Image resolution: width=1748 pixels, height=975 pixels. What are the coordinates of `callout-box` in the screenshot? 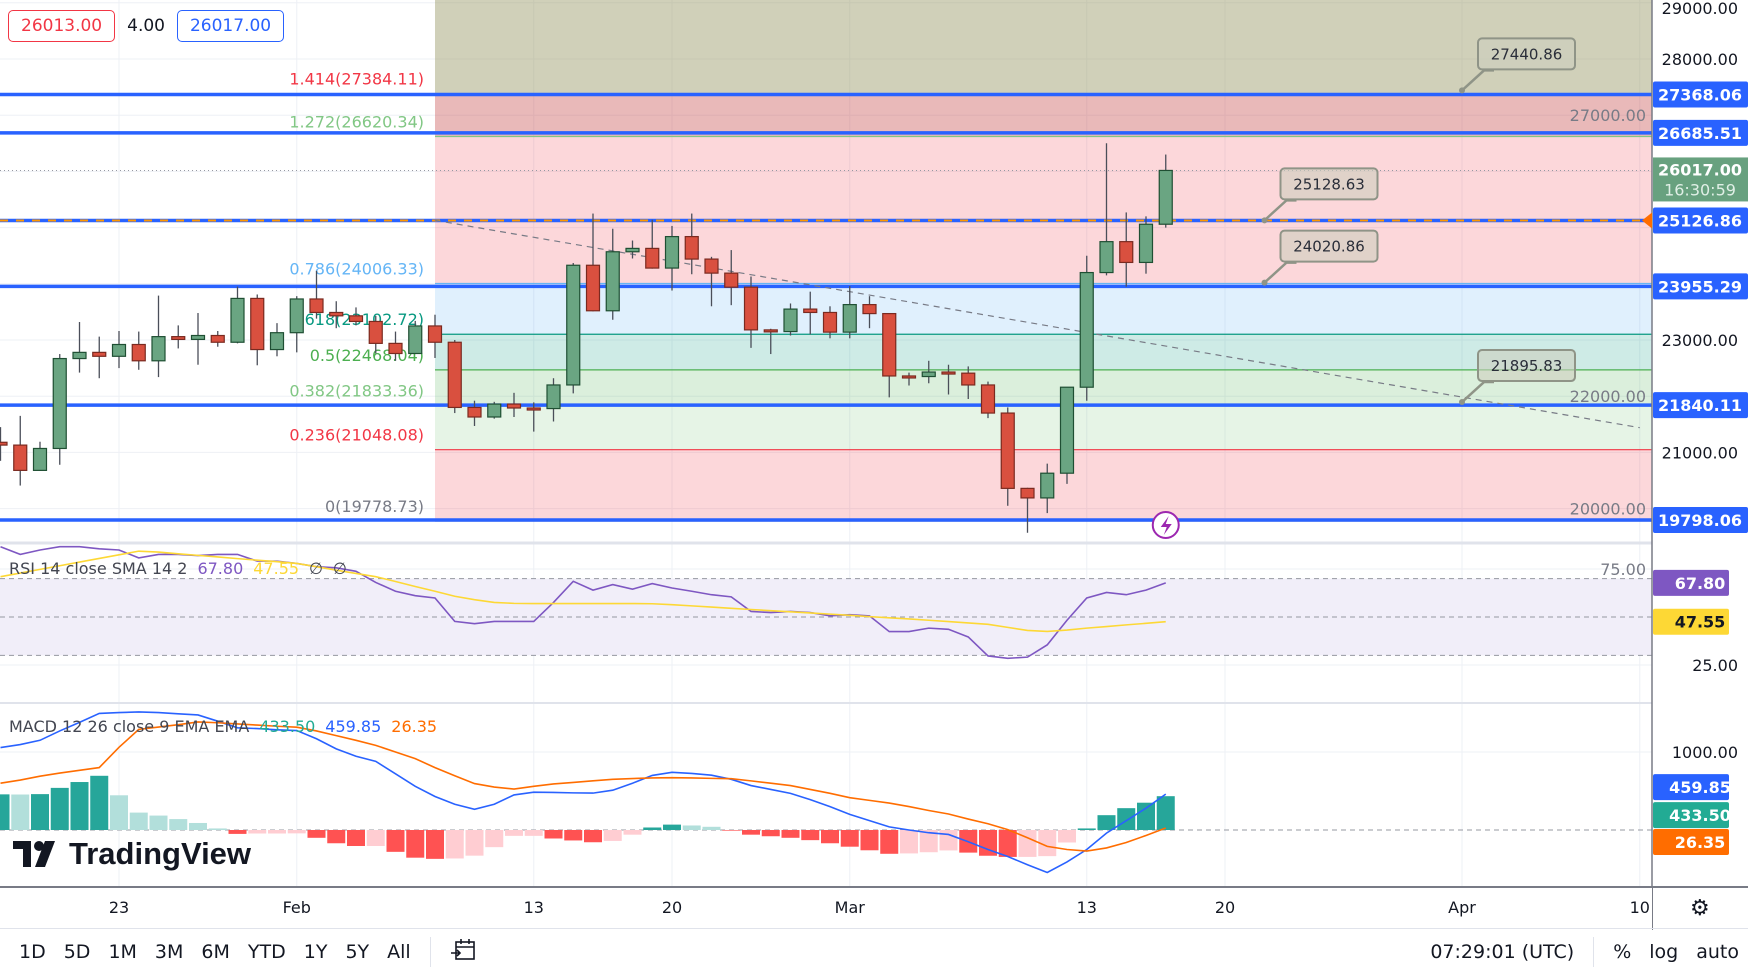 It's located at (1329, 184).